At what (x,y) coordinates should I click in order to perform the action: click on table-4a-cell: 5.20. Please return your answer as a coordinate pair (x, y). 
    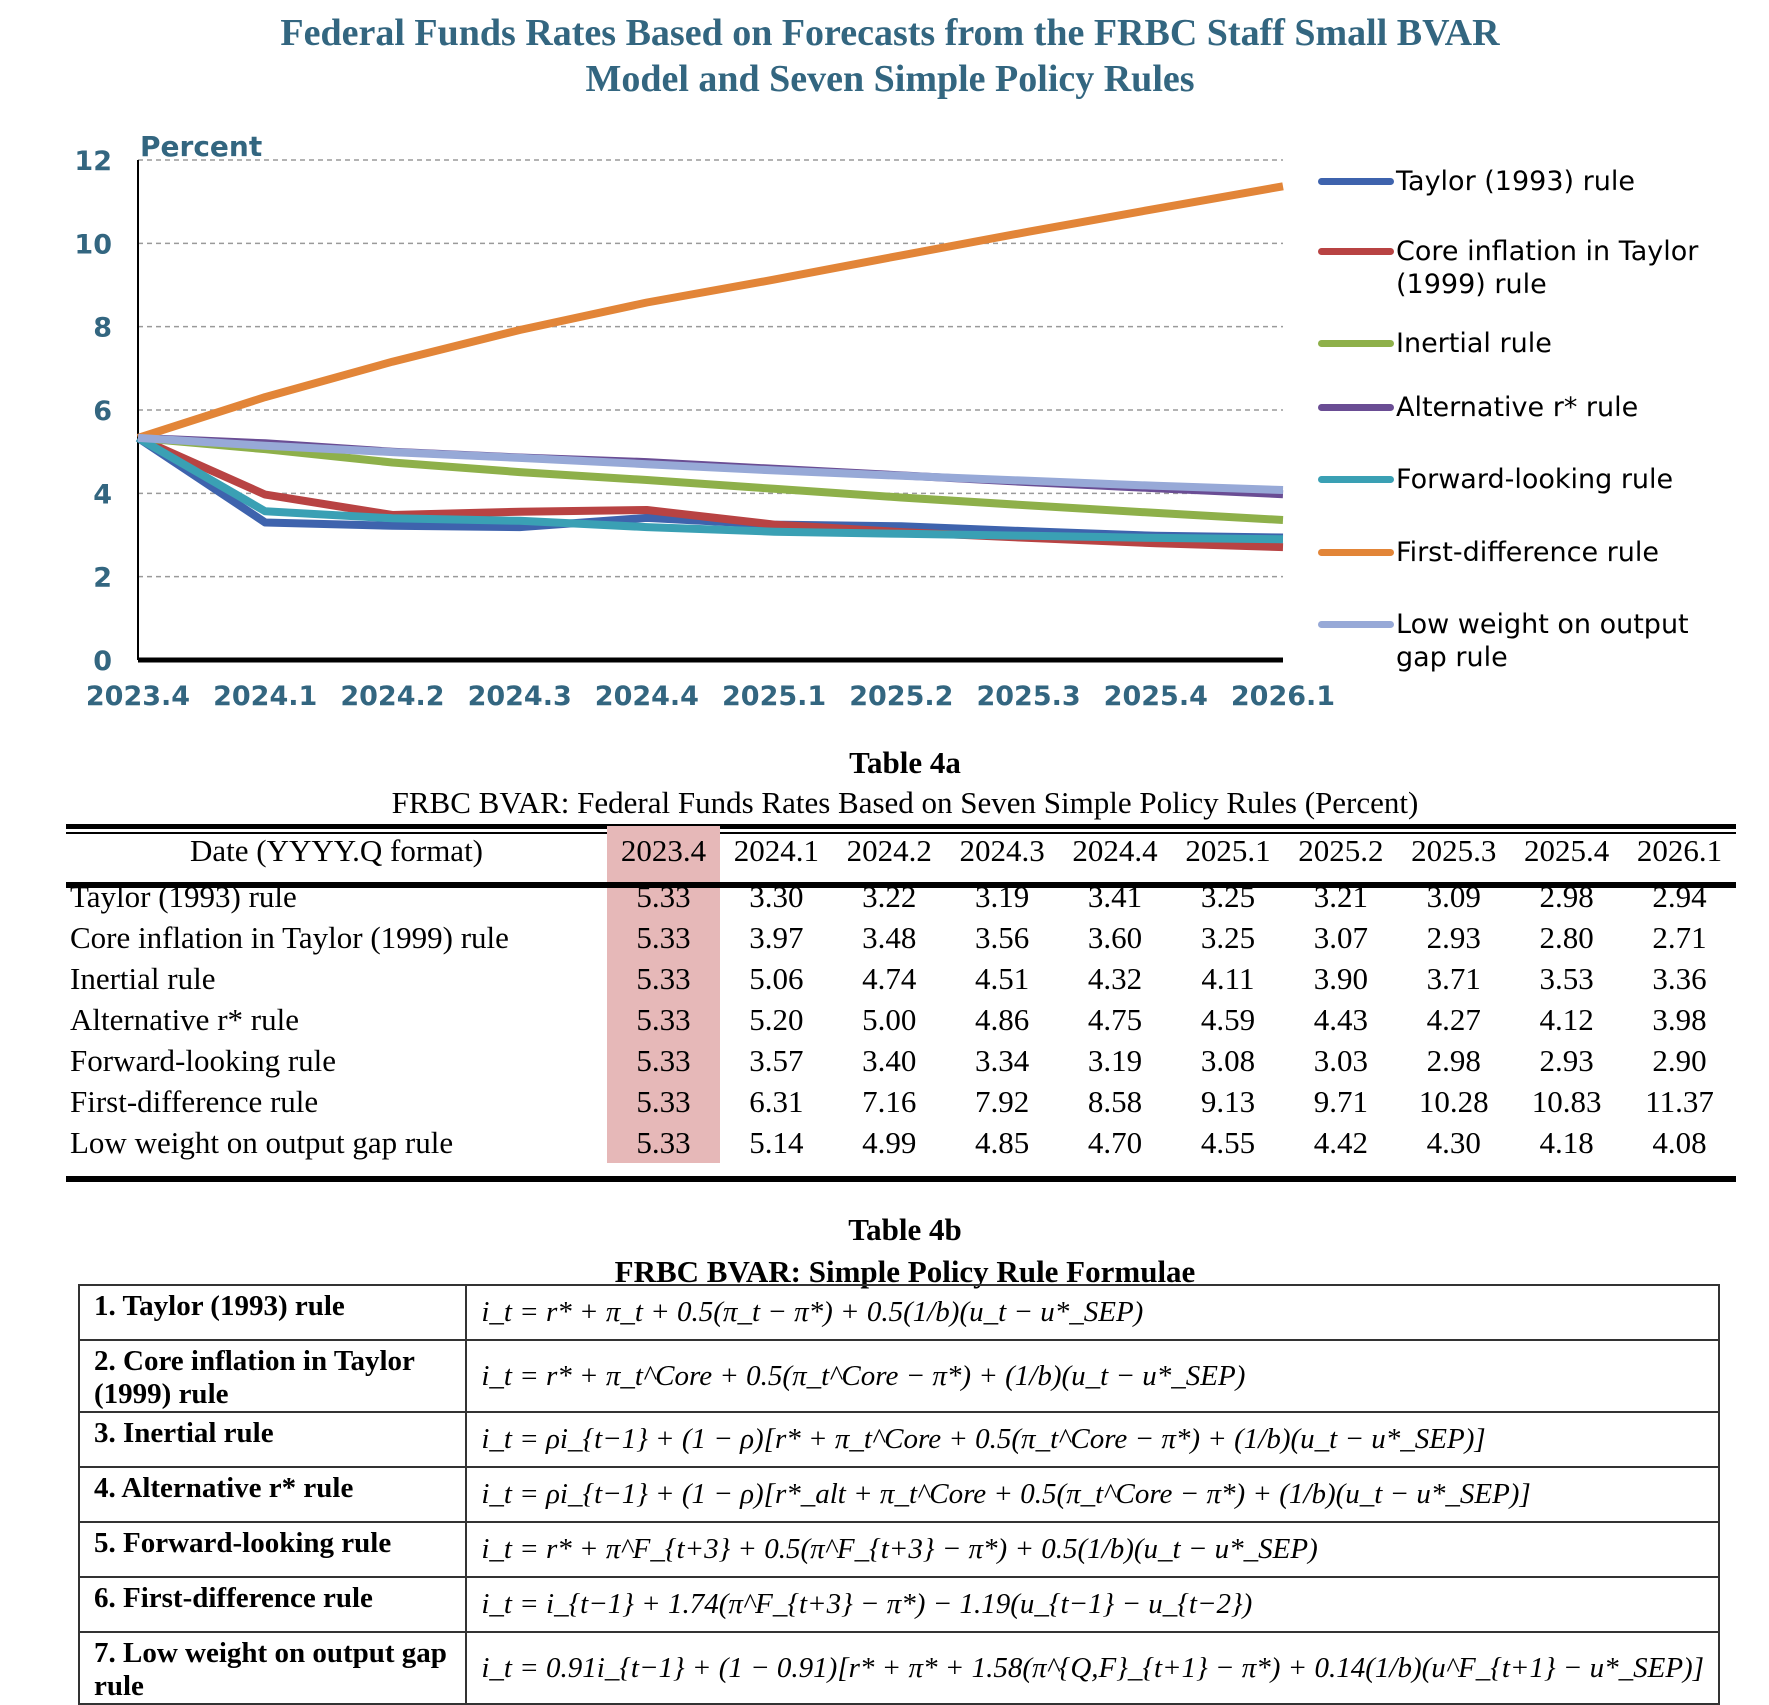
    Looking at the image, I should click on (776, 1019).